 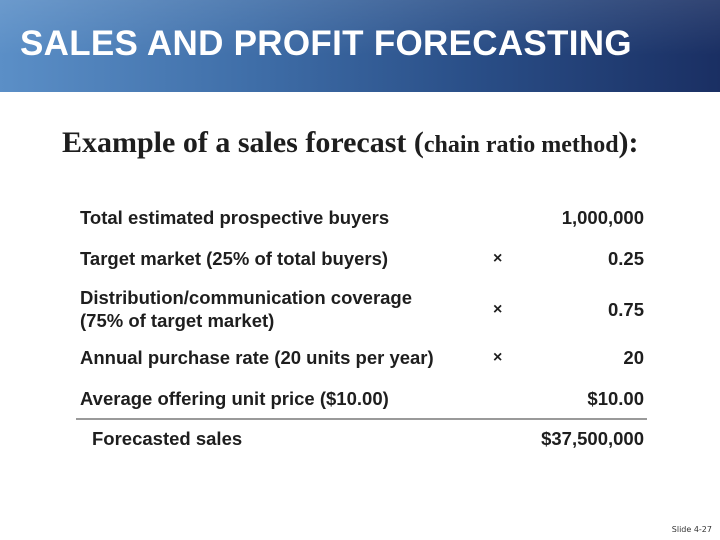 I want to click on slide-number: Slide 4-27, so click(x=691, y=529).